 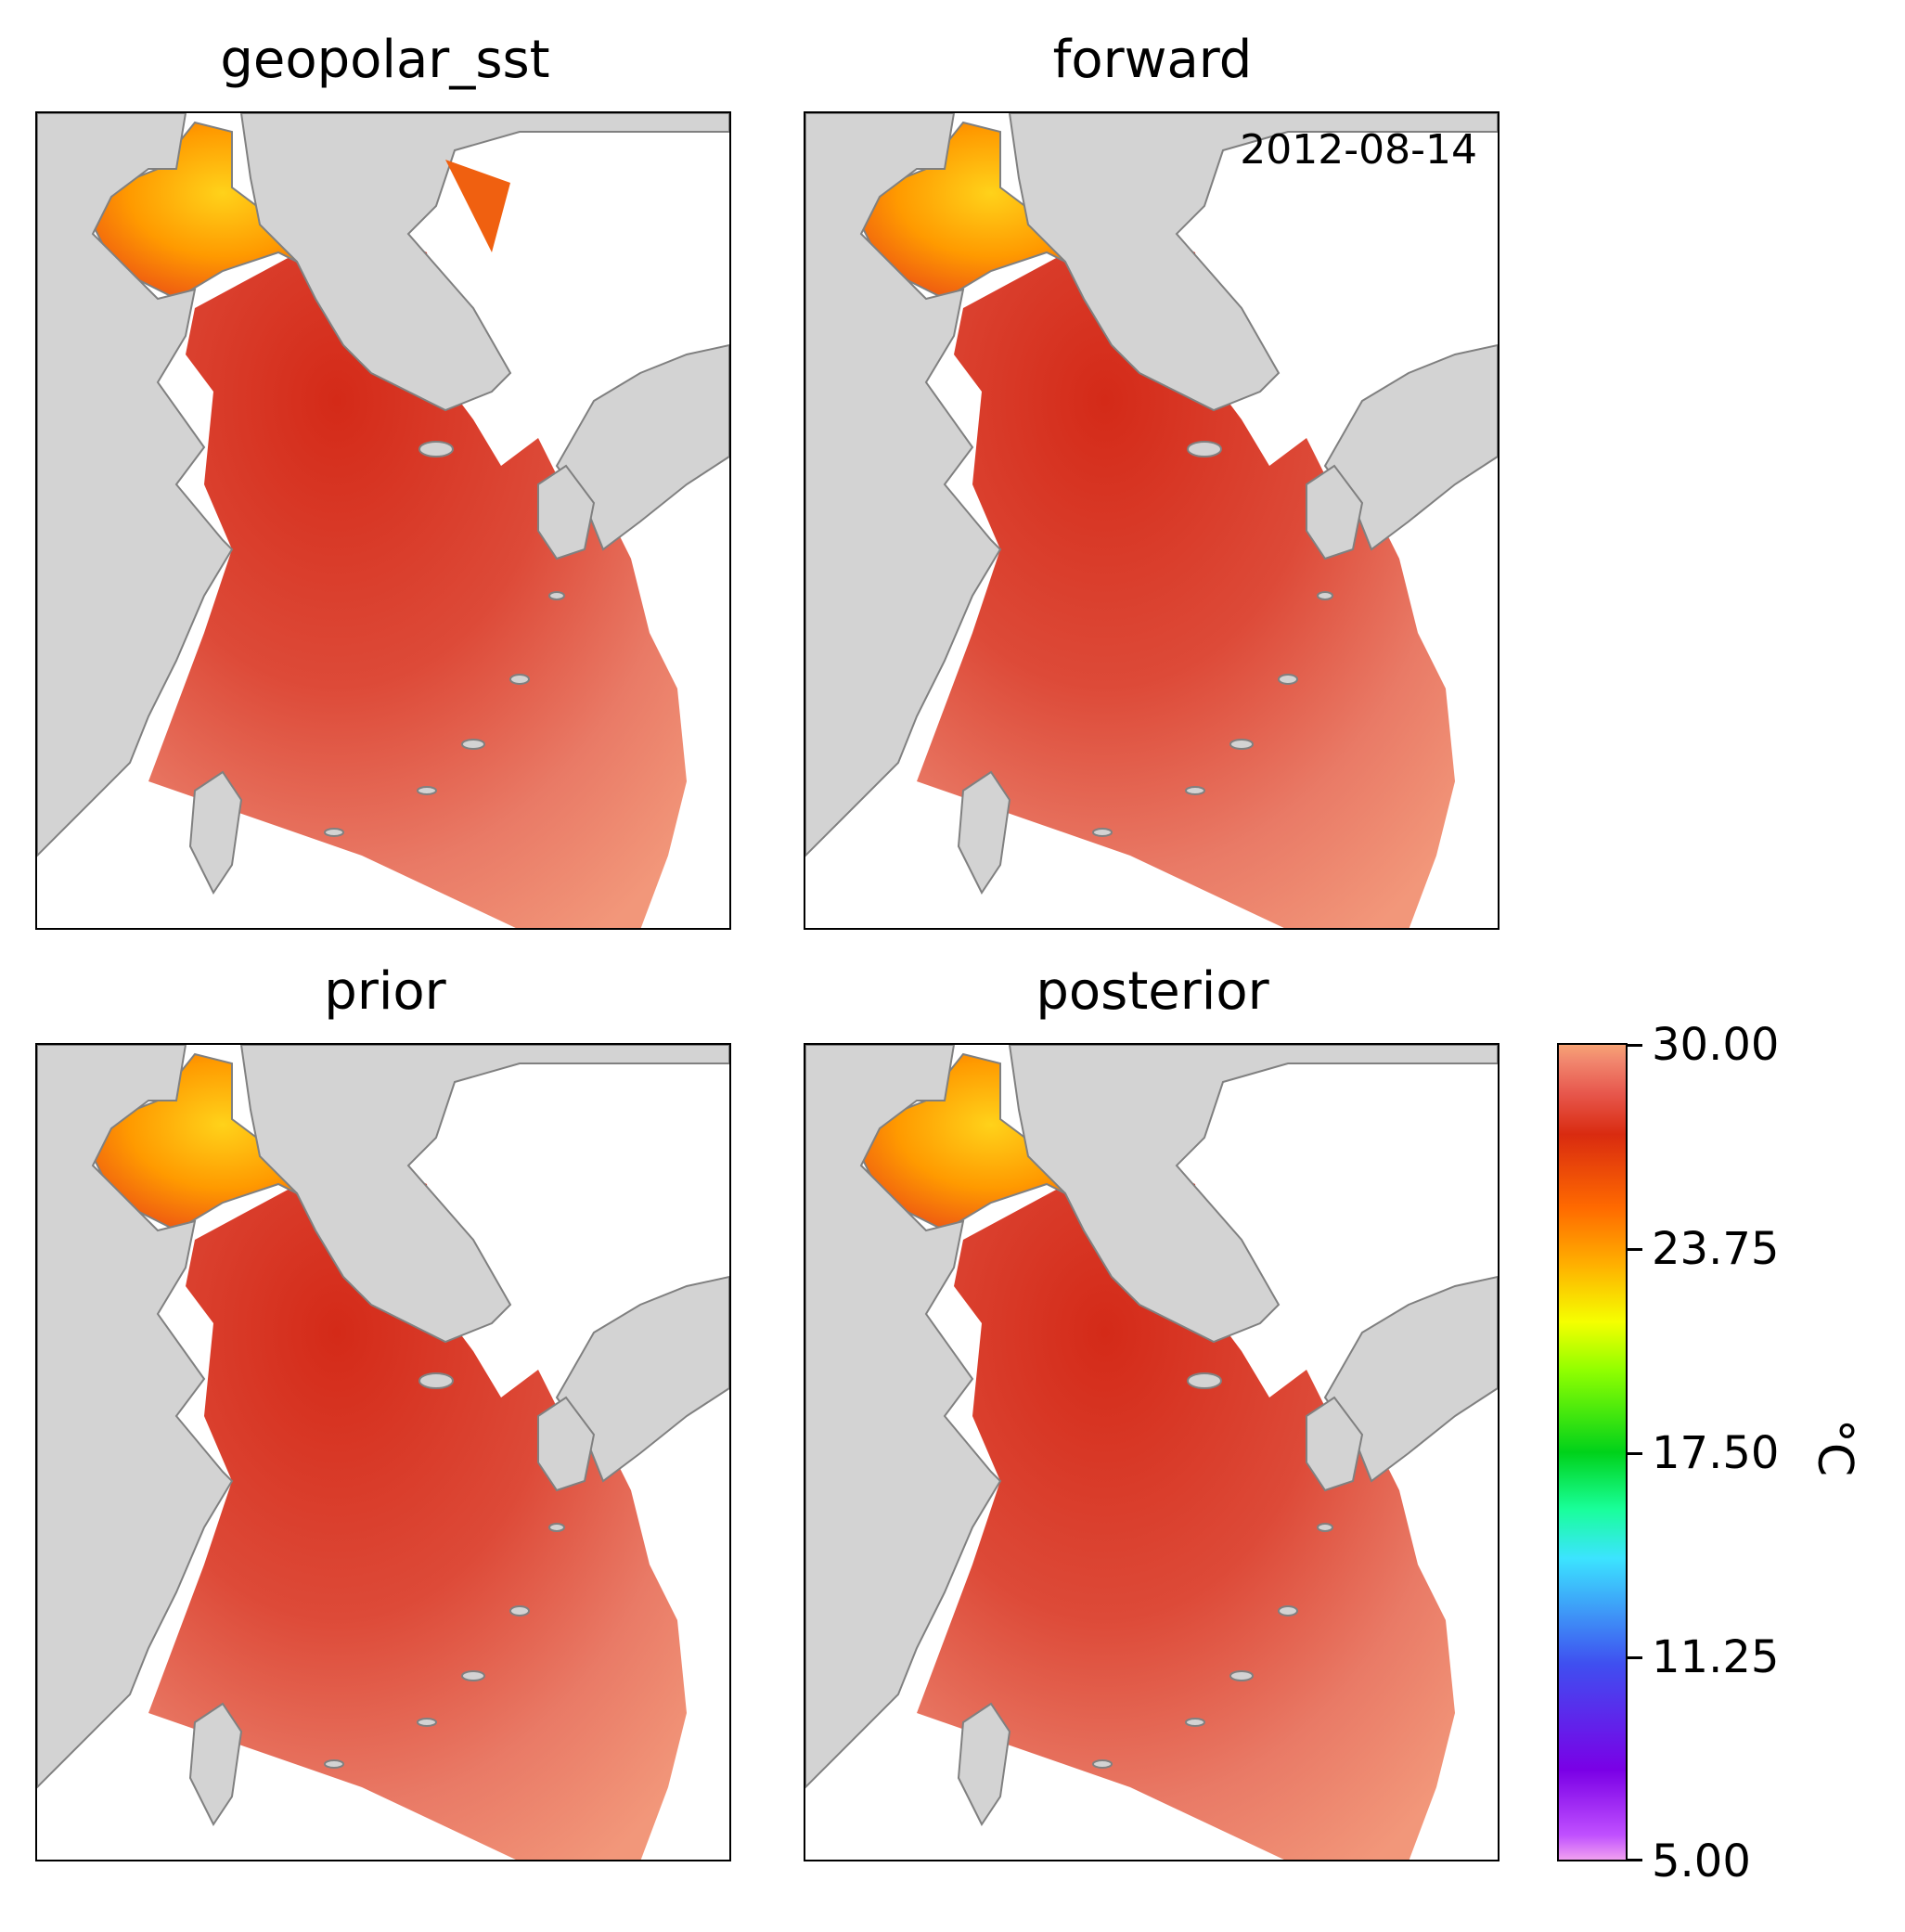 What do you see at coordinates (1715, 1657) in the screenshot?
I see `colorbar-label: 11.25` at bounding box center [1715, 1657].